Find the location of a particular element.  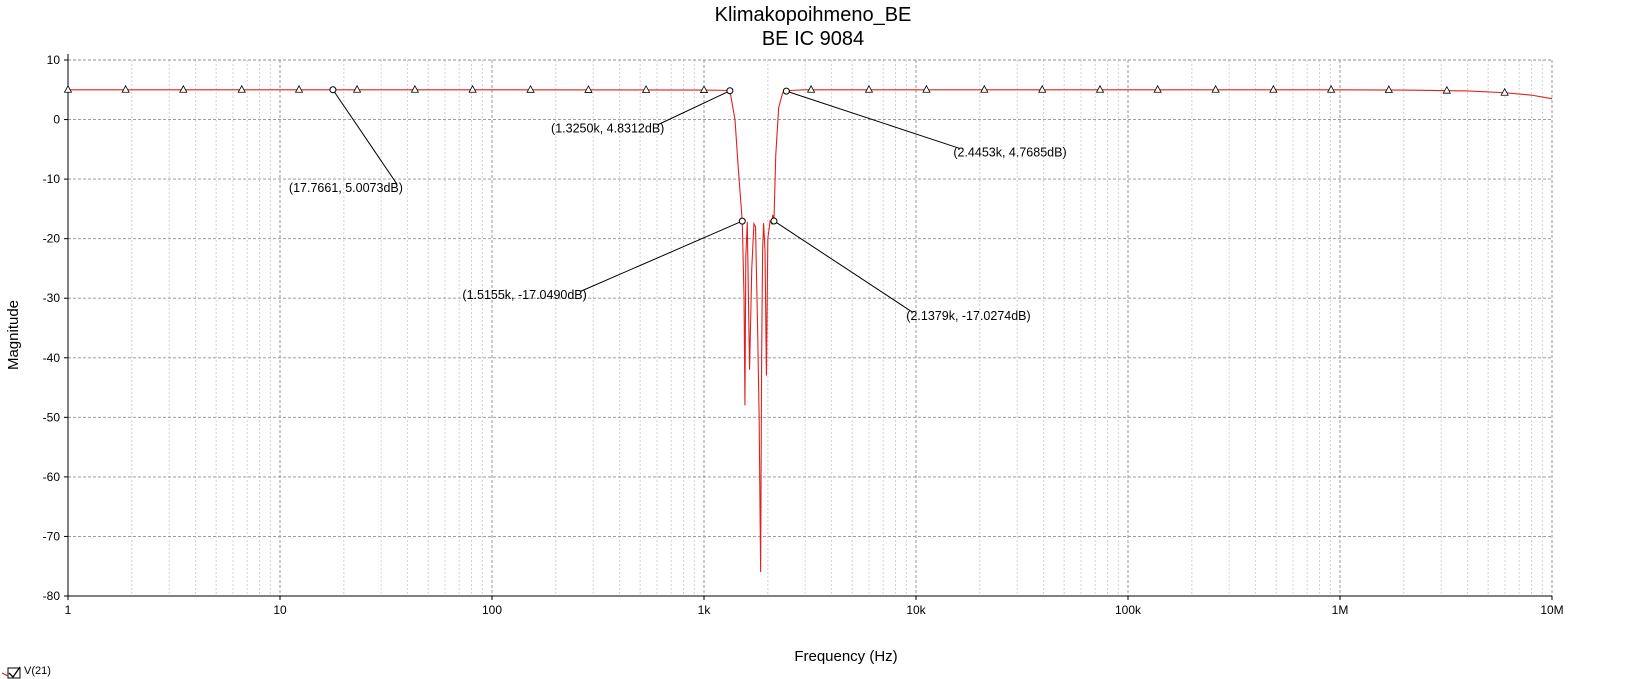

chart-title: Klimakopoihmeno_BE is located at coordinates (813, 15).